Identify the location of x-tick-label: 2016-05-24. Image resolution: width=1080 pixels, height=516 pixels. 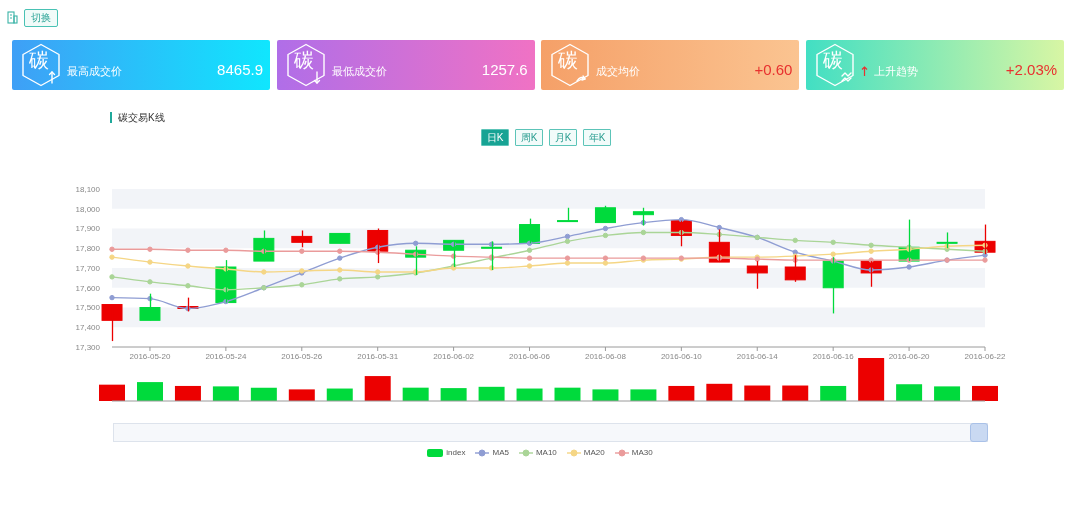
(226, 356).